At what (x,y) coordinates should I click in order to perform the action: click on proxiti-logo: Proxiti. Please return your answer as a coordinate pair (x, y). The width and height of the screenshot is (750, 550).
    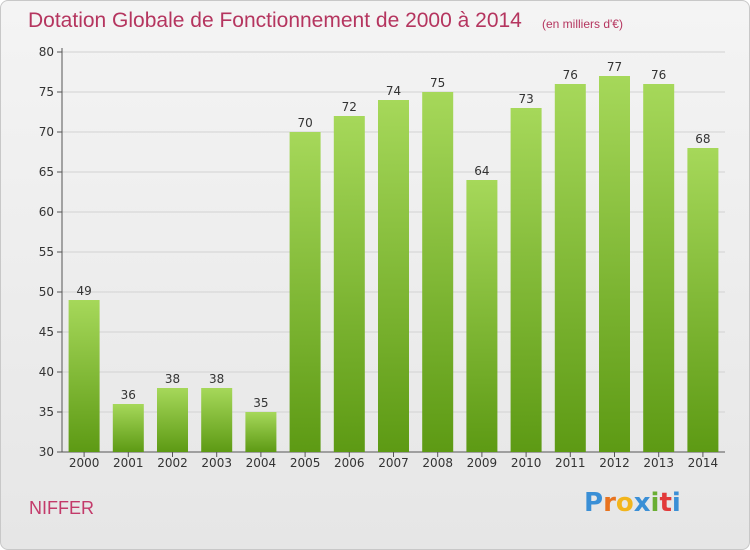
    Looking at the image, I should click on (632, 503).